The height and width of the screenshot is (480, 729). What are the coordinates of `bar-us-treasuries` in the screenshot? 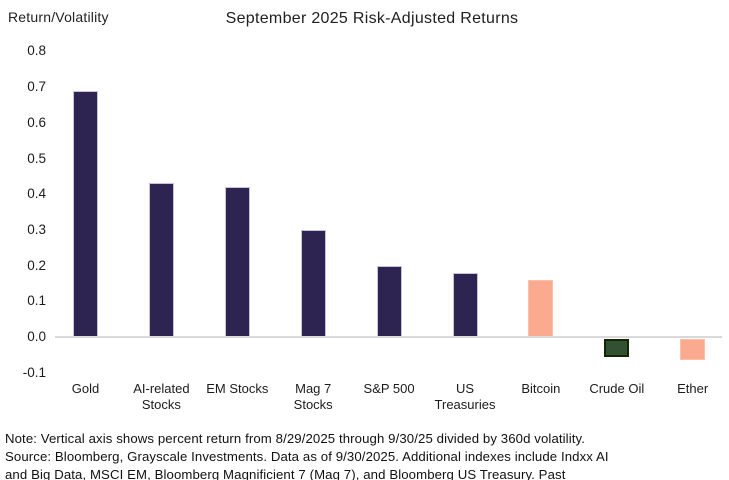 It's located at (465, 304).